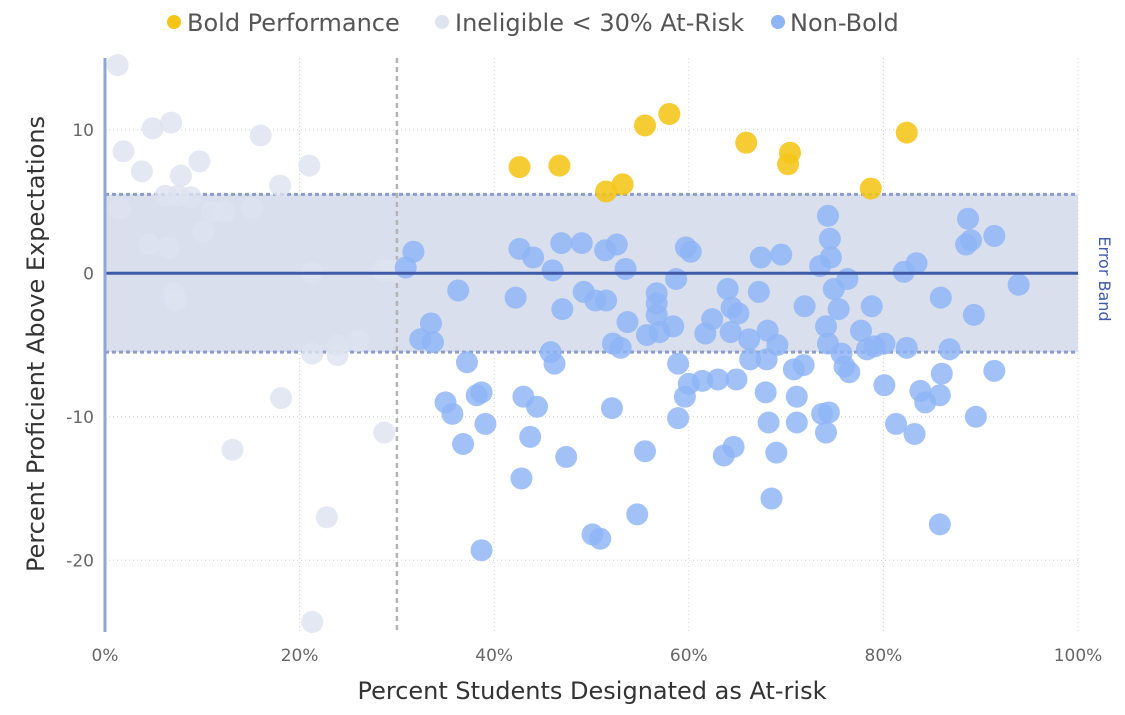  I want to click on legend-item-ineligible: Ineligible < 30% At-Risk, so click(589, 23).